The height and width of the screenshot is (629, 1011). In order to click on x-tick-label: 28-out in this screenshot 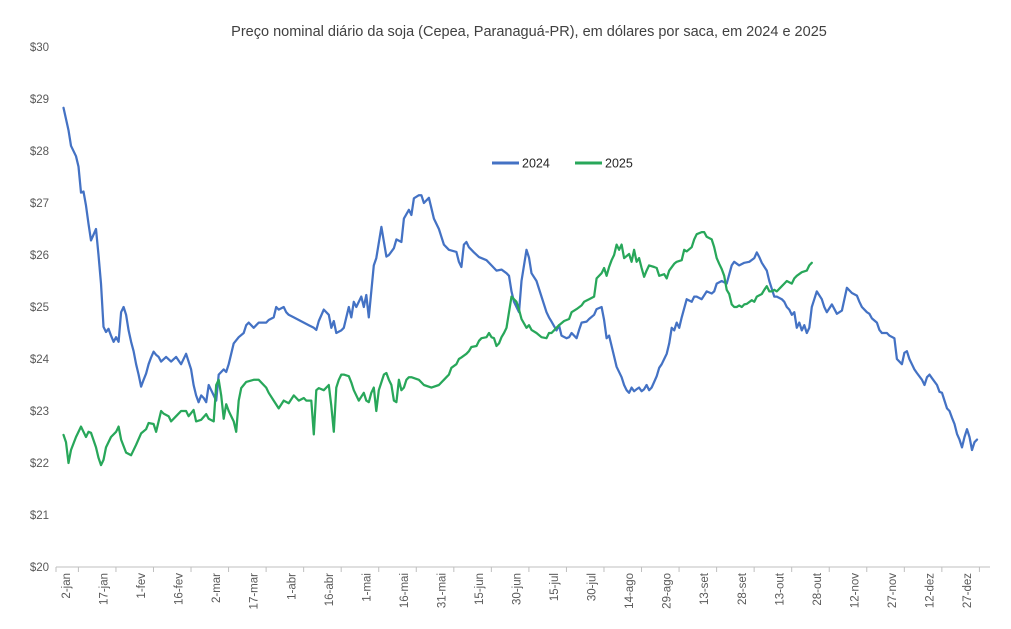, I will do `click(818, 588)`.